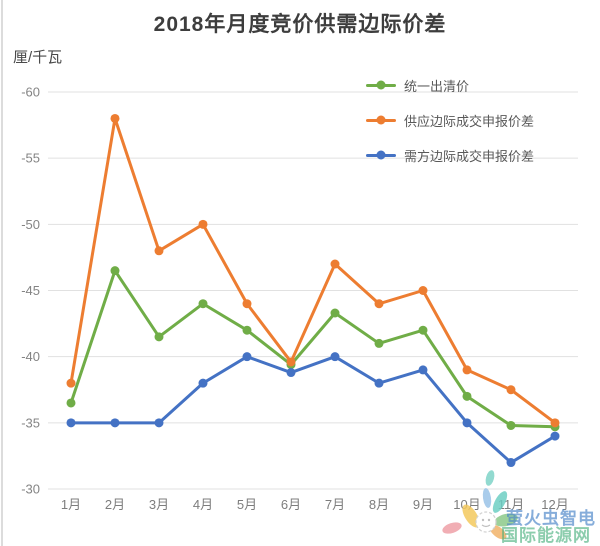 This screenshot has height=546, width=600. Describe the element at coordinates (554, 504) in the screenshot. I see `x-tick-label: 12月` at that location.